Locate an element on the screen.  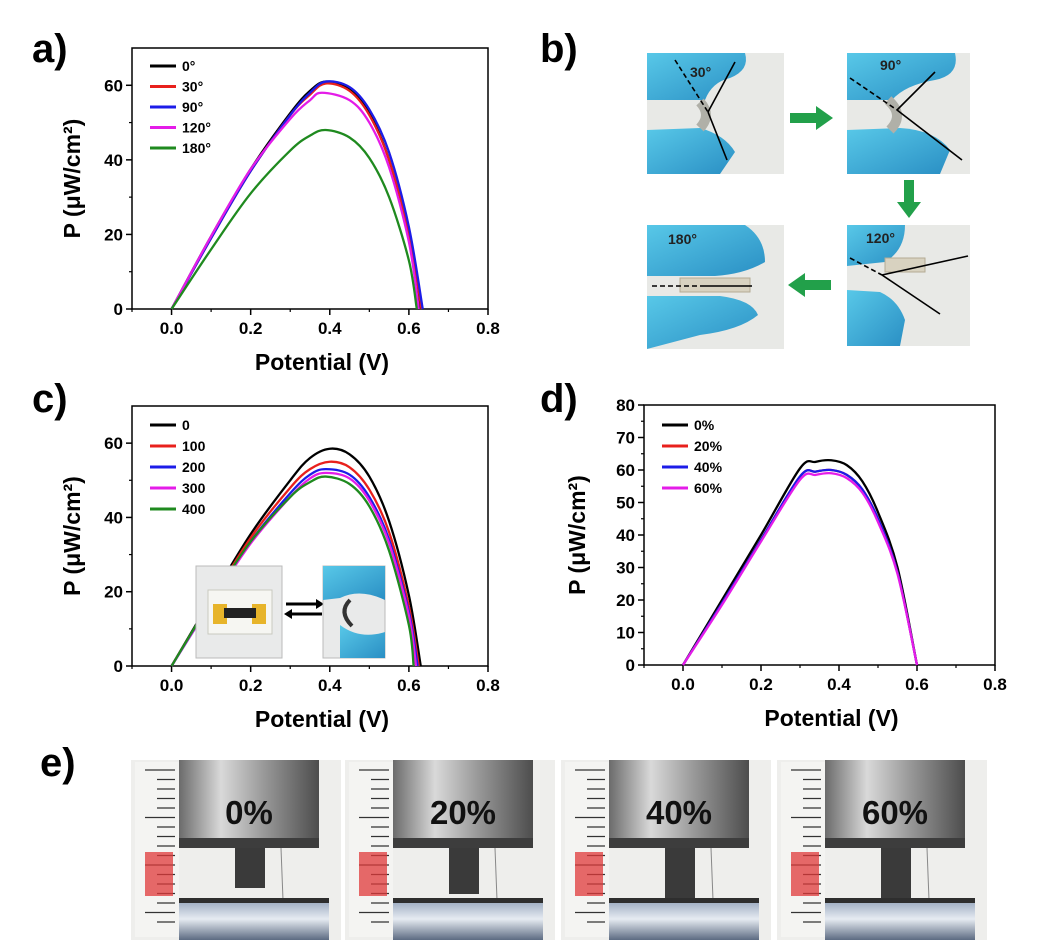
panel-label-a: a) is located at coordinates (50, 49).